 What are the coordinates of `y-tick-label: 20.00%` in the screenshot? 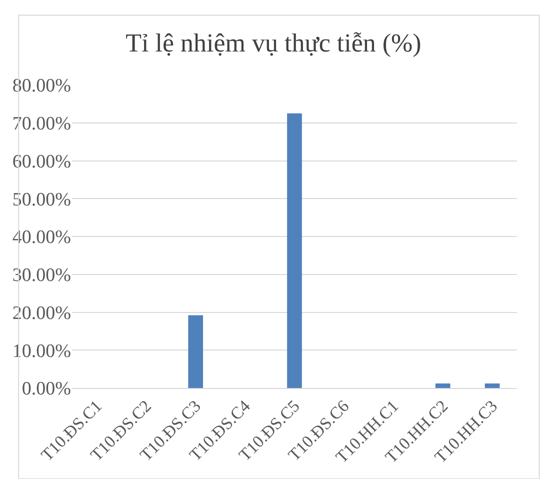 It's located at (42, 313).